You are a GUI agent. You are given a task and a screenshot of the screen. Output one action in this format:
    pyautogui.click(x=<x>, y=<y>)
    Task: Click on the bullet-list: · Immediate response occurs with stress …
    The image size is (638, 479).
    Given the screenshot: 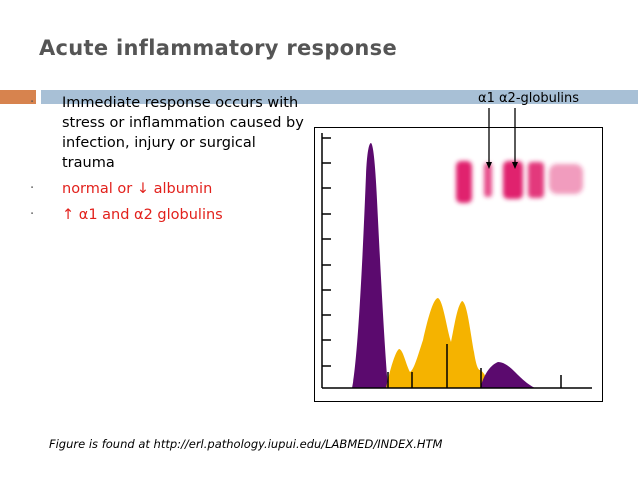 What is the action you would take?
    pyautogui.click(x=170, y=162)
    